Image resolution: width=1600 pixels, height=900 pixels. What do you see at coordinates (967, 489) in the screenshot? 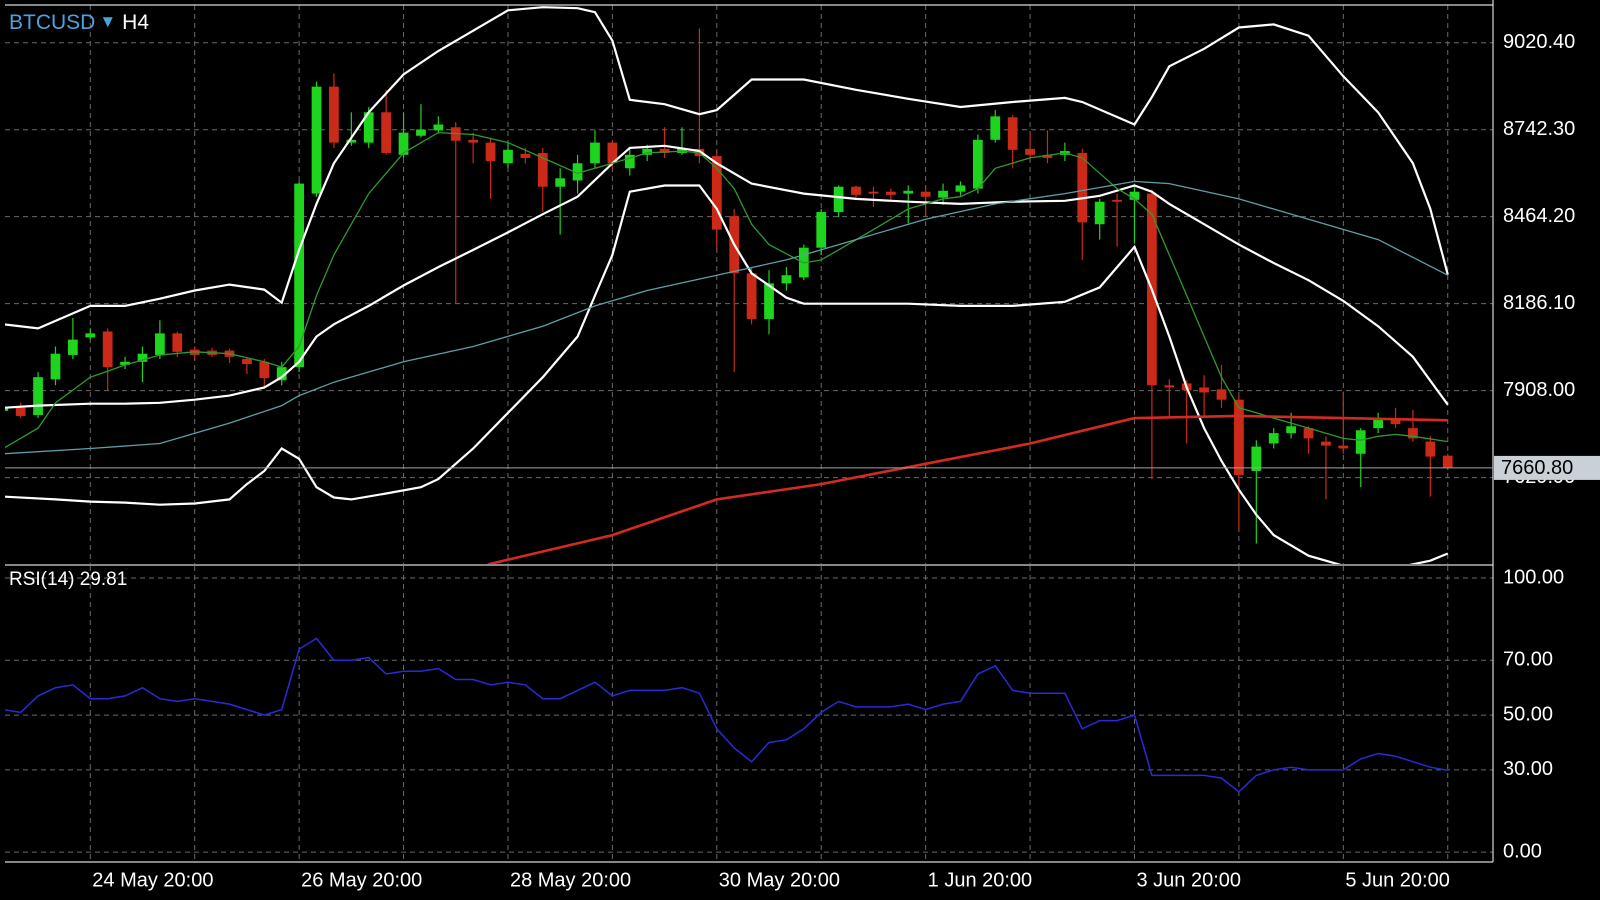
I see `indicator-line` at bounding box center [967, 489].